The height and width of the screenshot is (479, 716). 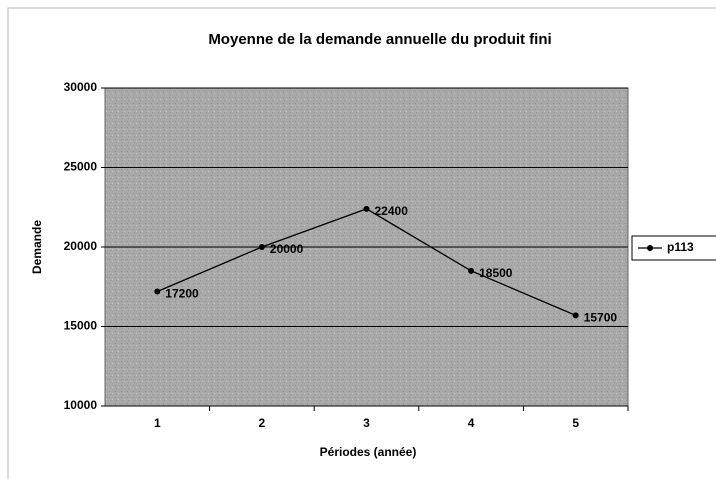 What do you see at coordinates (182, 294) in the screenshot?
I see `data-label: 17200` at bounding box center [182, 294].